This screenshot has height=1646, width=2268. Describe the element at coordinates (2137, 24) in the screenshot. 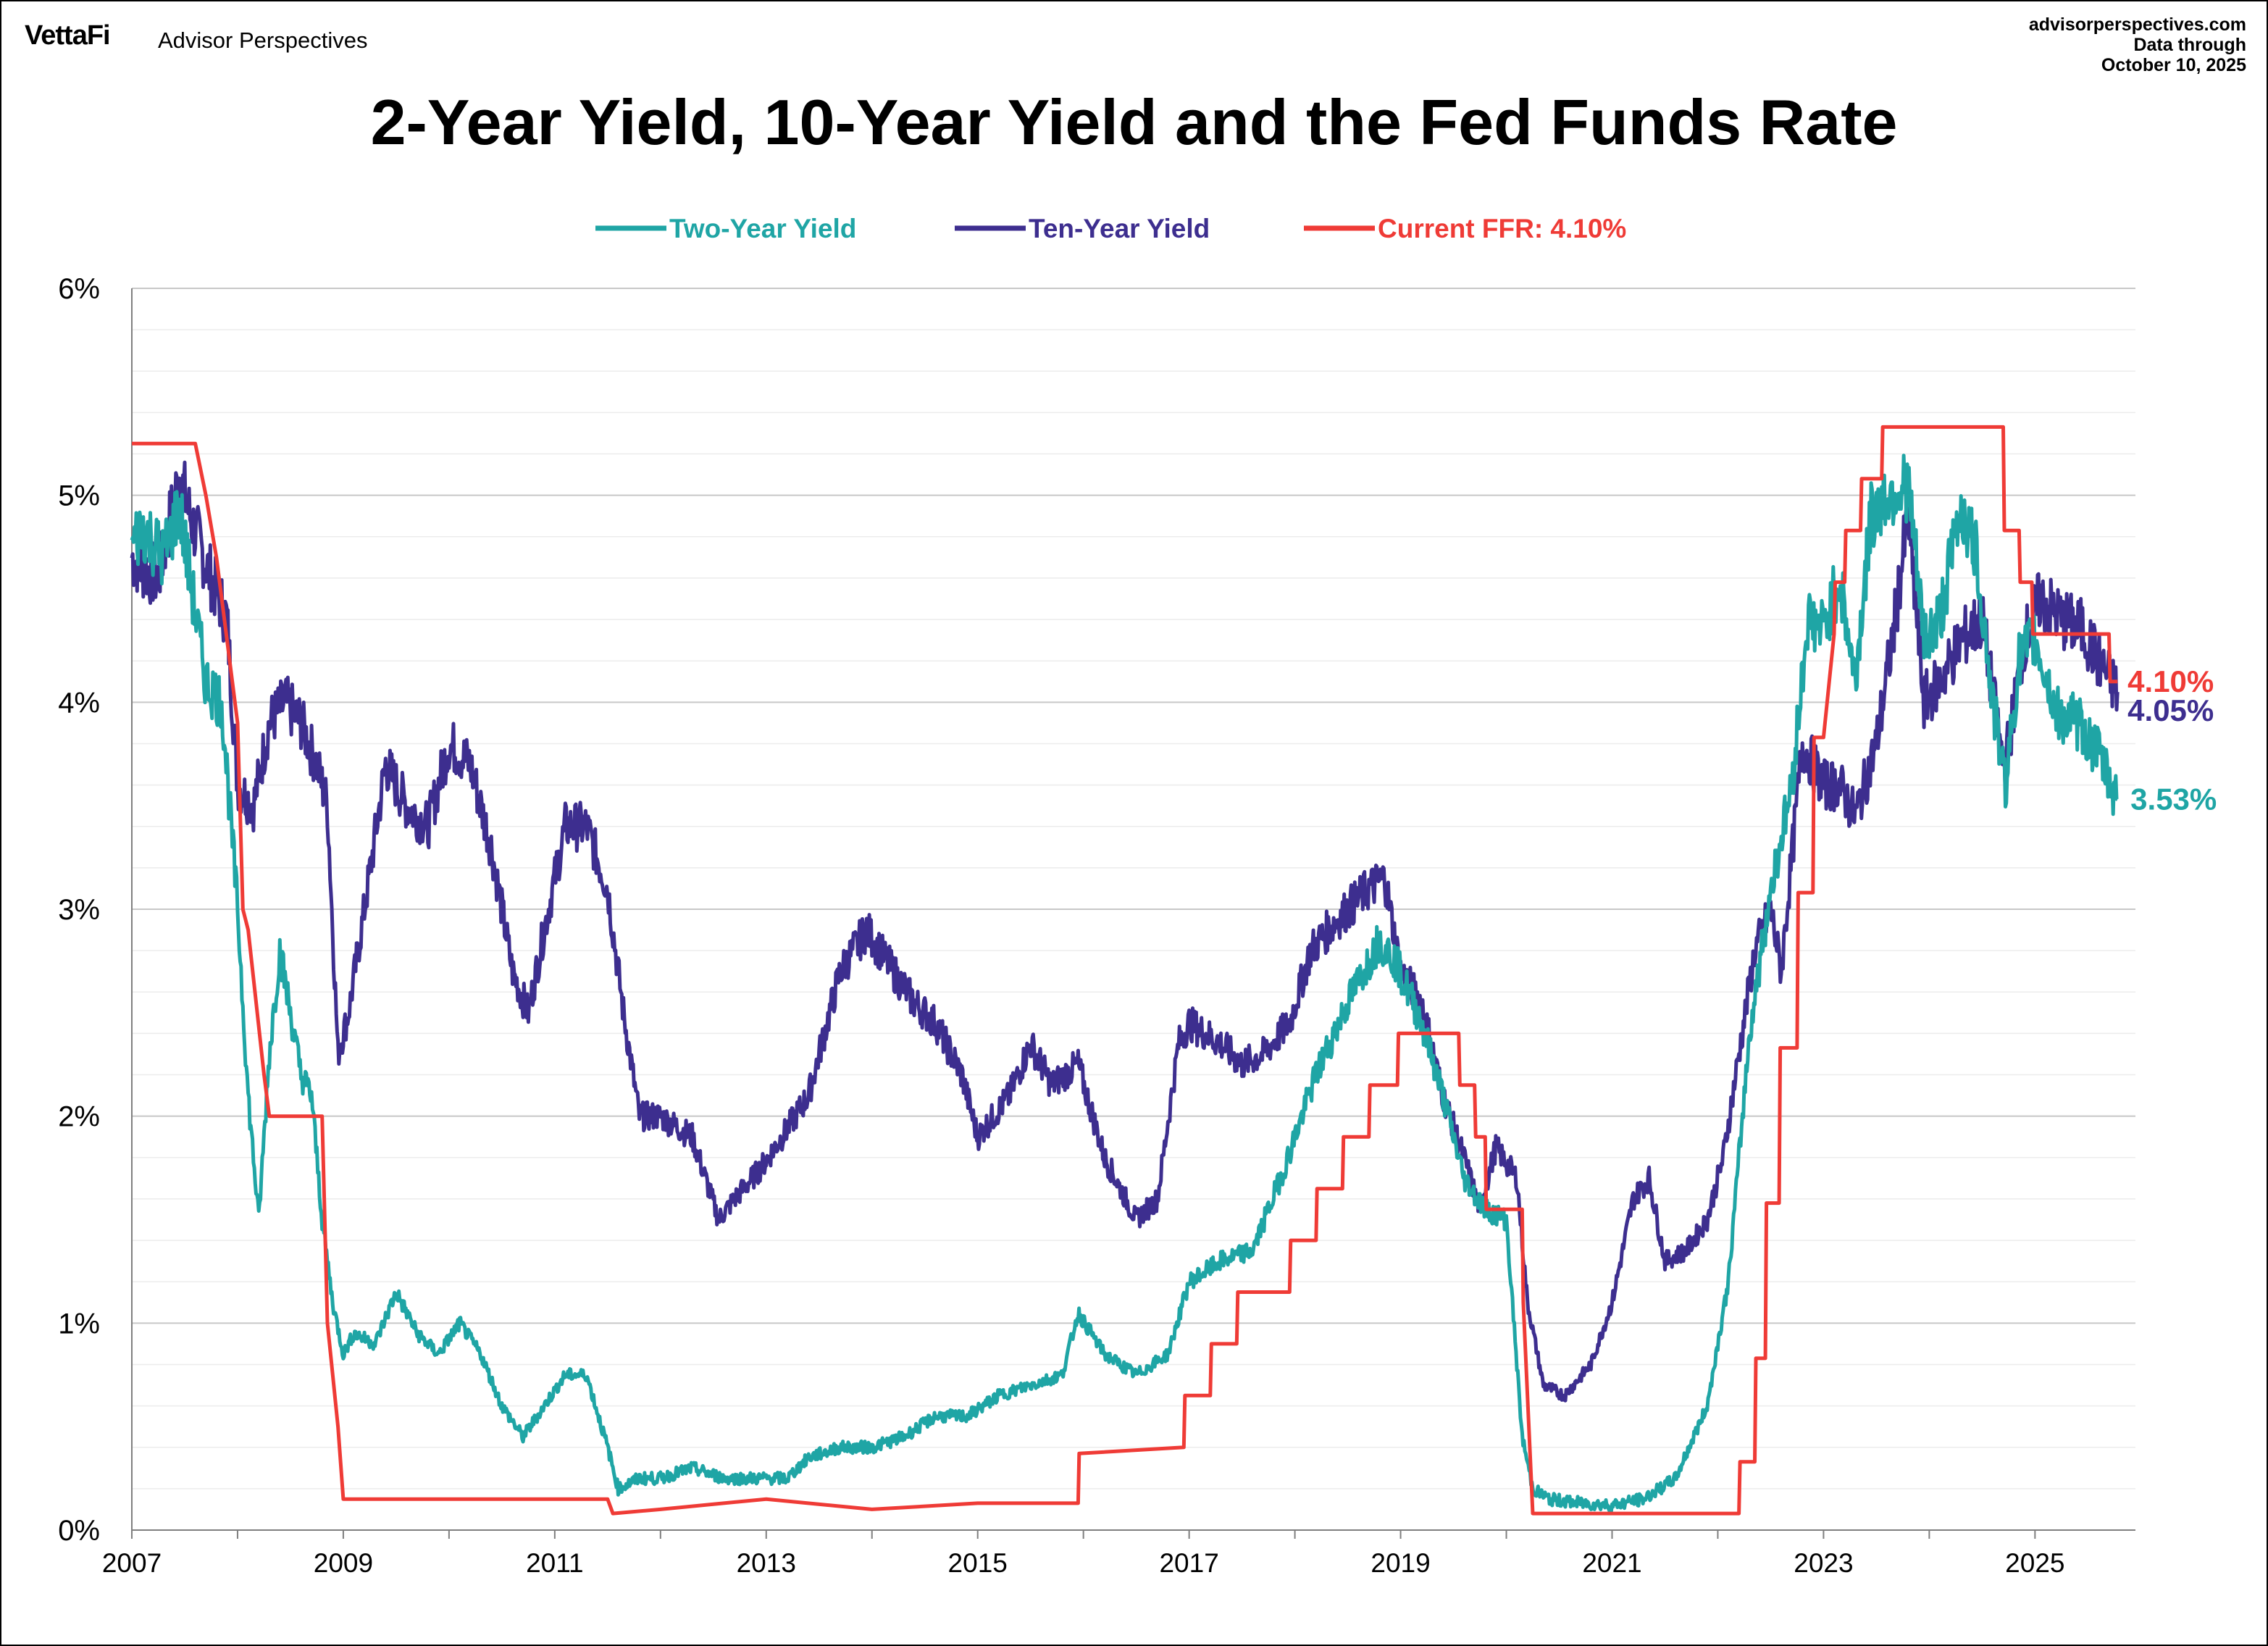

I see `source-url: advisorperspectives.com` at that location.